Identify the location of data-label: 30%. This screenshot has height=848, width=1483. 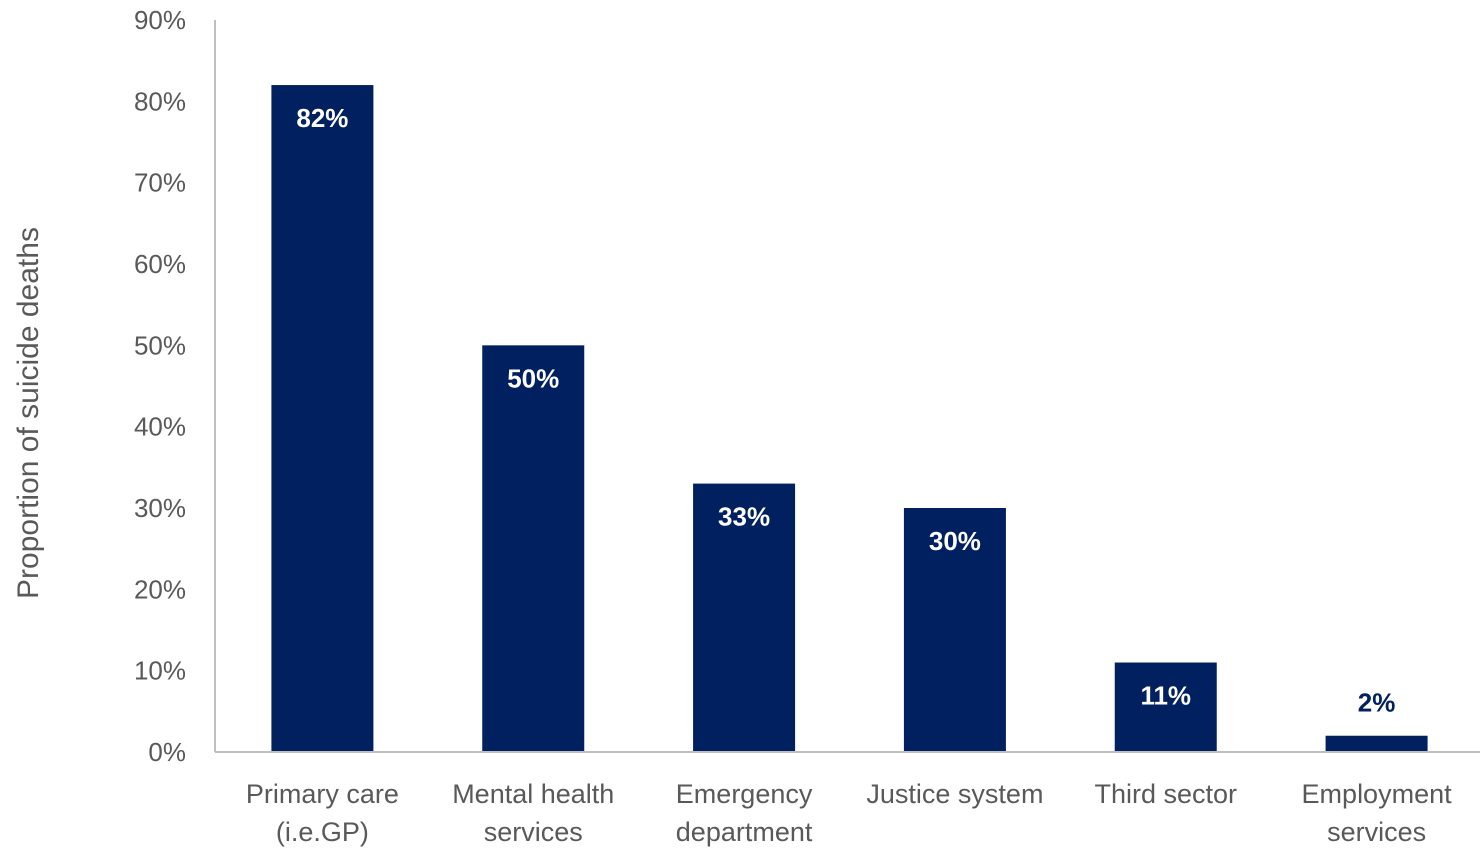
(955, 541).